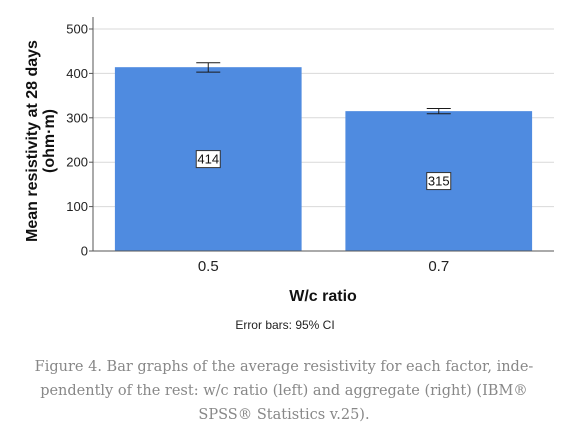 Image resolution: width=568 pixels, height=436 pixels. What do you see at coordinates (284, 415) in the screenshot?
I see `caption-line-3: SPSS® Statistics v.25).` at bounding box center [284, 415].